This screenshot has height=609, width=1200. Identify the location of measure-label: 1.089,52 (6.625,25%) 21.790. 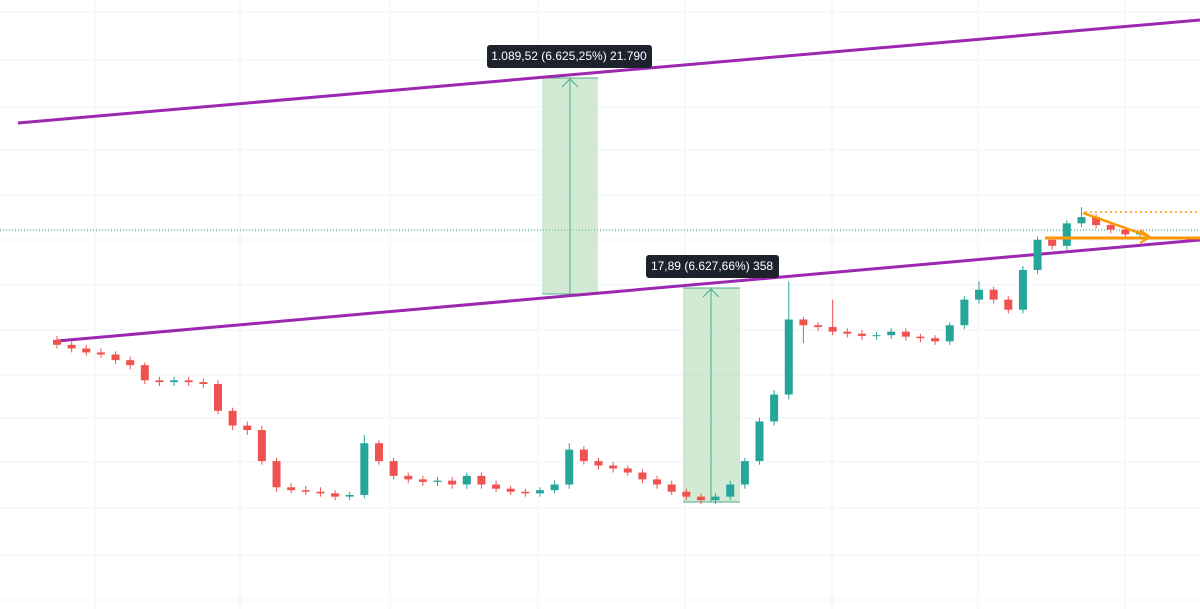
(569, 56).